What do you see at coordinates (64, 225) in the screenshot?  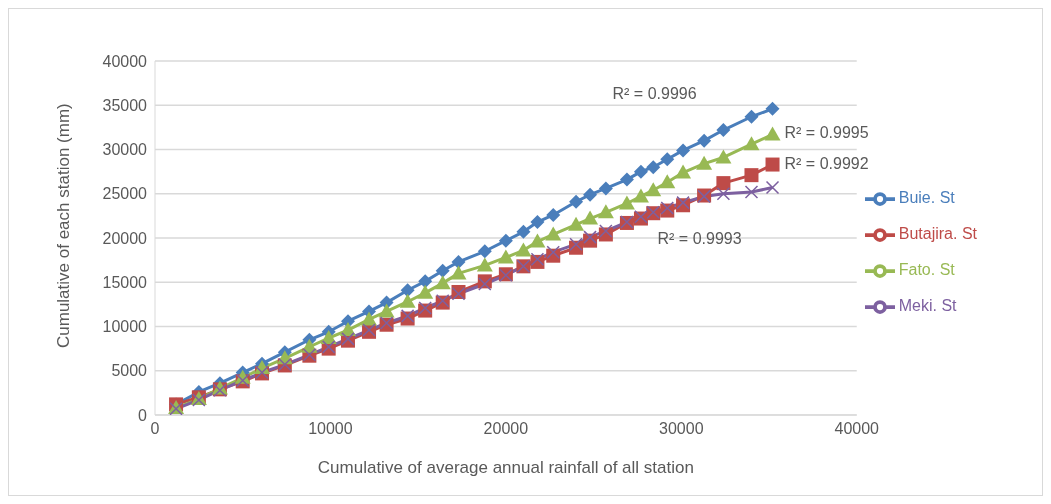 I see `y-axis-title: Cumulative of each station (mm)` at bounding box center [64, 225].